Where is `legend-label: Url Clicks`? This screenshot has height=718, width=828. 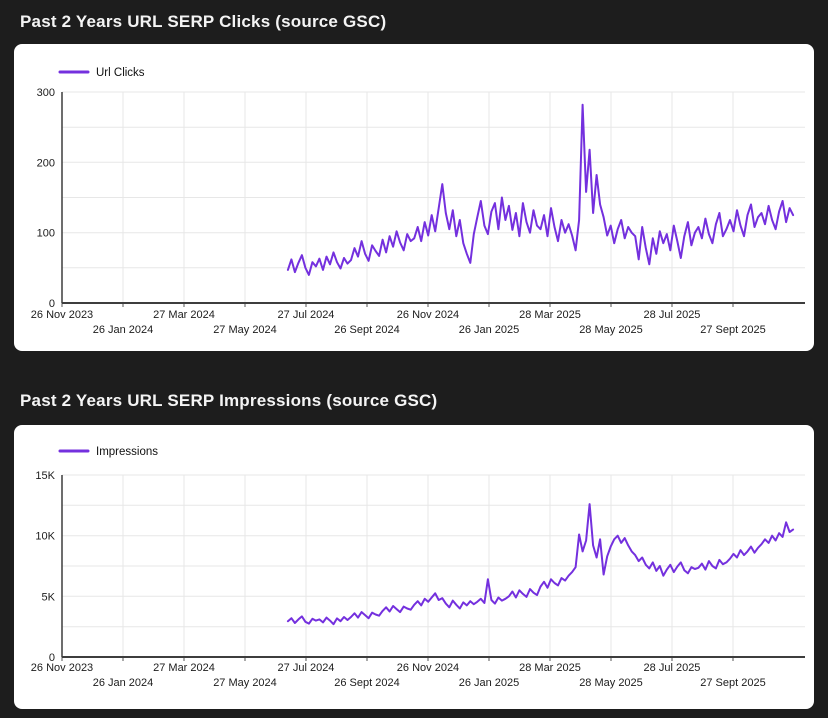
legend-label: Url Clicks is located at coordinates (120, 73).